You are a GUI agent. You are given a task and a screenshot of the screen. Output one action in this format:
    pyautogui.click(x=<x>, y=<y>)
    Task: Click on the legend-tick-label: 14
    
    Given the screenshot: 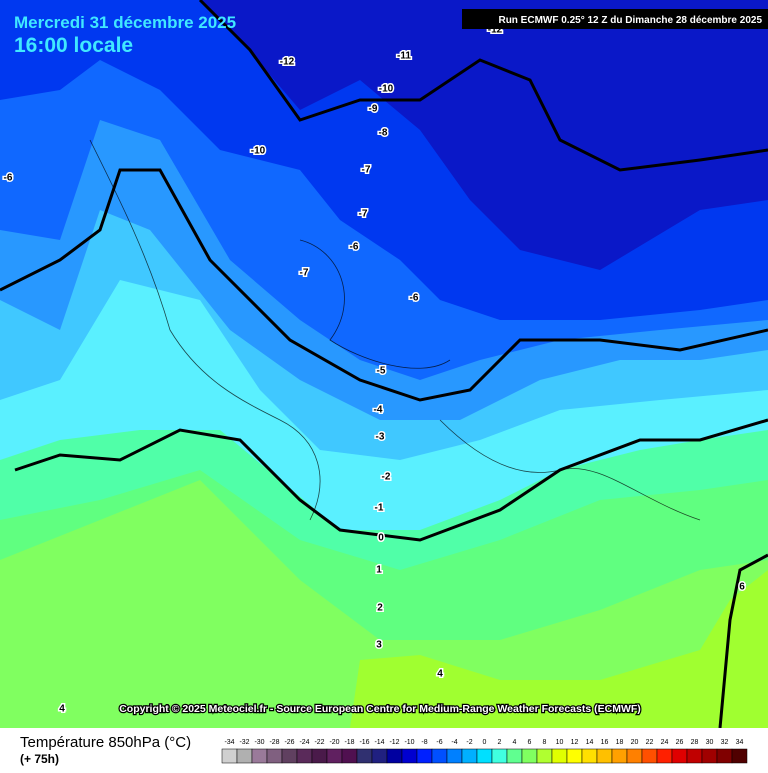 What is the action you would take?
    pyautogui.click(x=590, y=742)
    